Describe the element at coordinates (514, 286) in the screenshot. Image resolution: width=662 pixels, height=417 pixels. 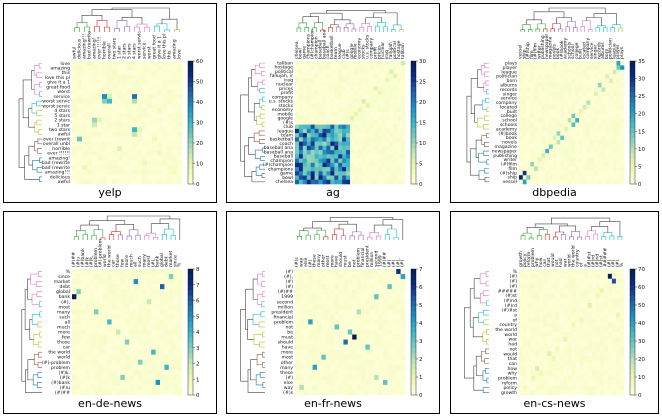
I see `row-label: (#)` at that location.